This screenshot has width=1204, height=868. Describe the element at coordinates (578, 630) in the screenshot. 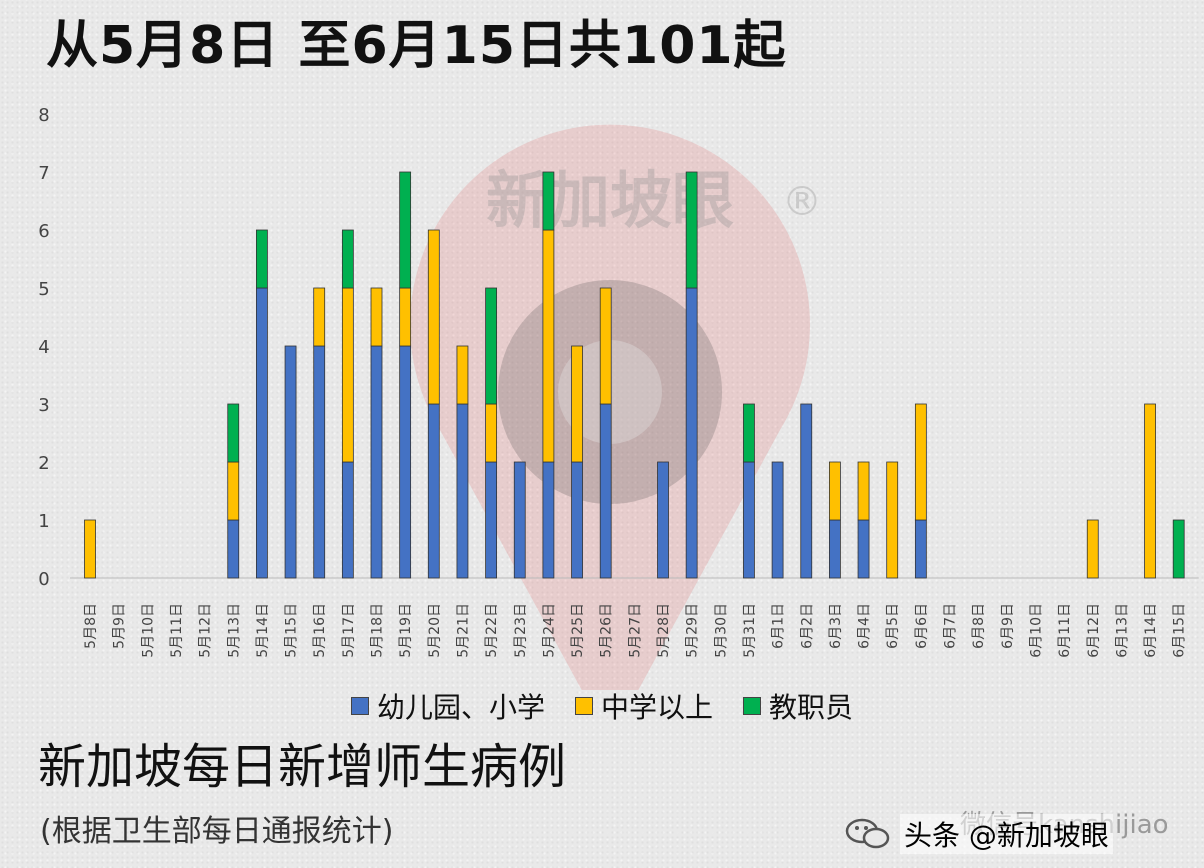

I see `x-tick-label: 5月25日` at that location.